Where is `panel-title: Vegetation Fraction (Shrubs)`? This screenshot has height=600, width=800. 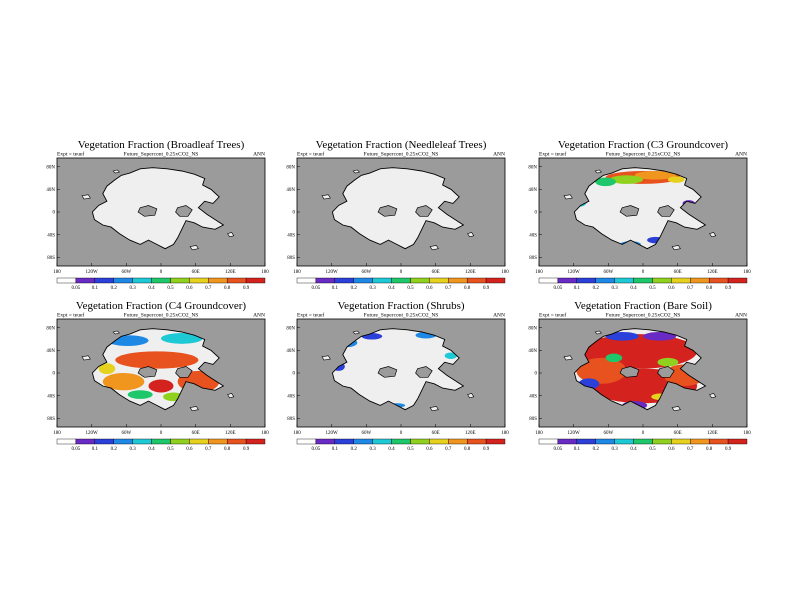
panel-title: Vegetation Fraction (Shrubs) is located at coordinates (400, 306).